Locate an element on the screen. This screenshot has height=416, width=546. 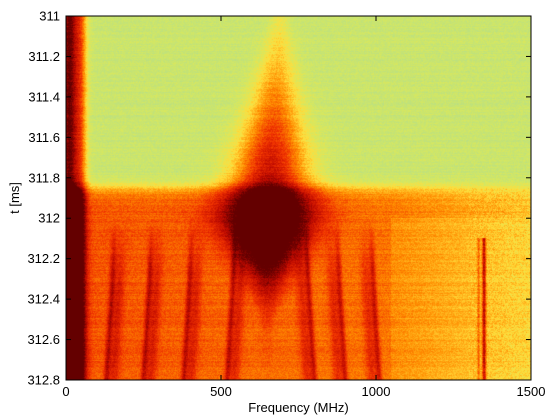
y-tick-label: 312.2 is located at coordinates (43, 258).